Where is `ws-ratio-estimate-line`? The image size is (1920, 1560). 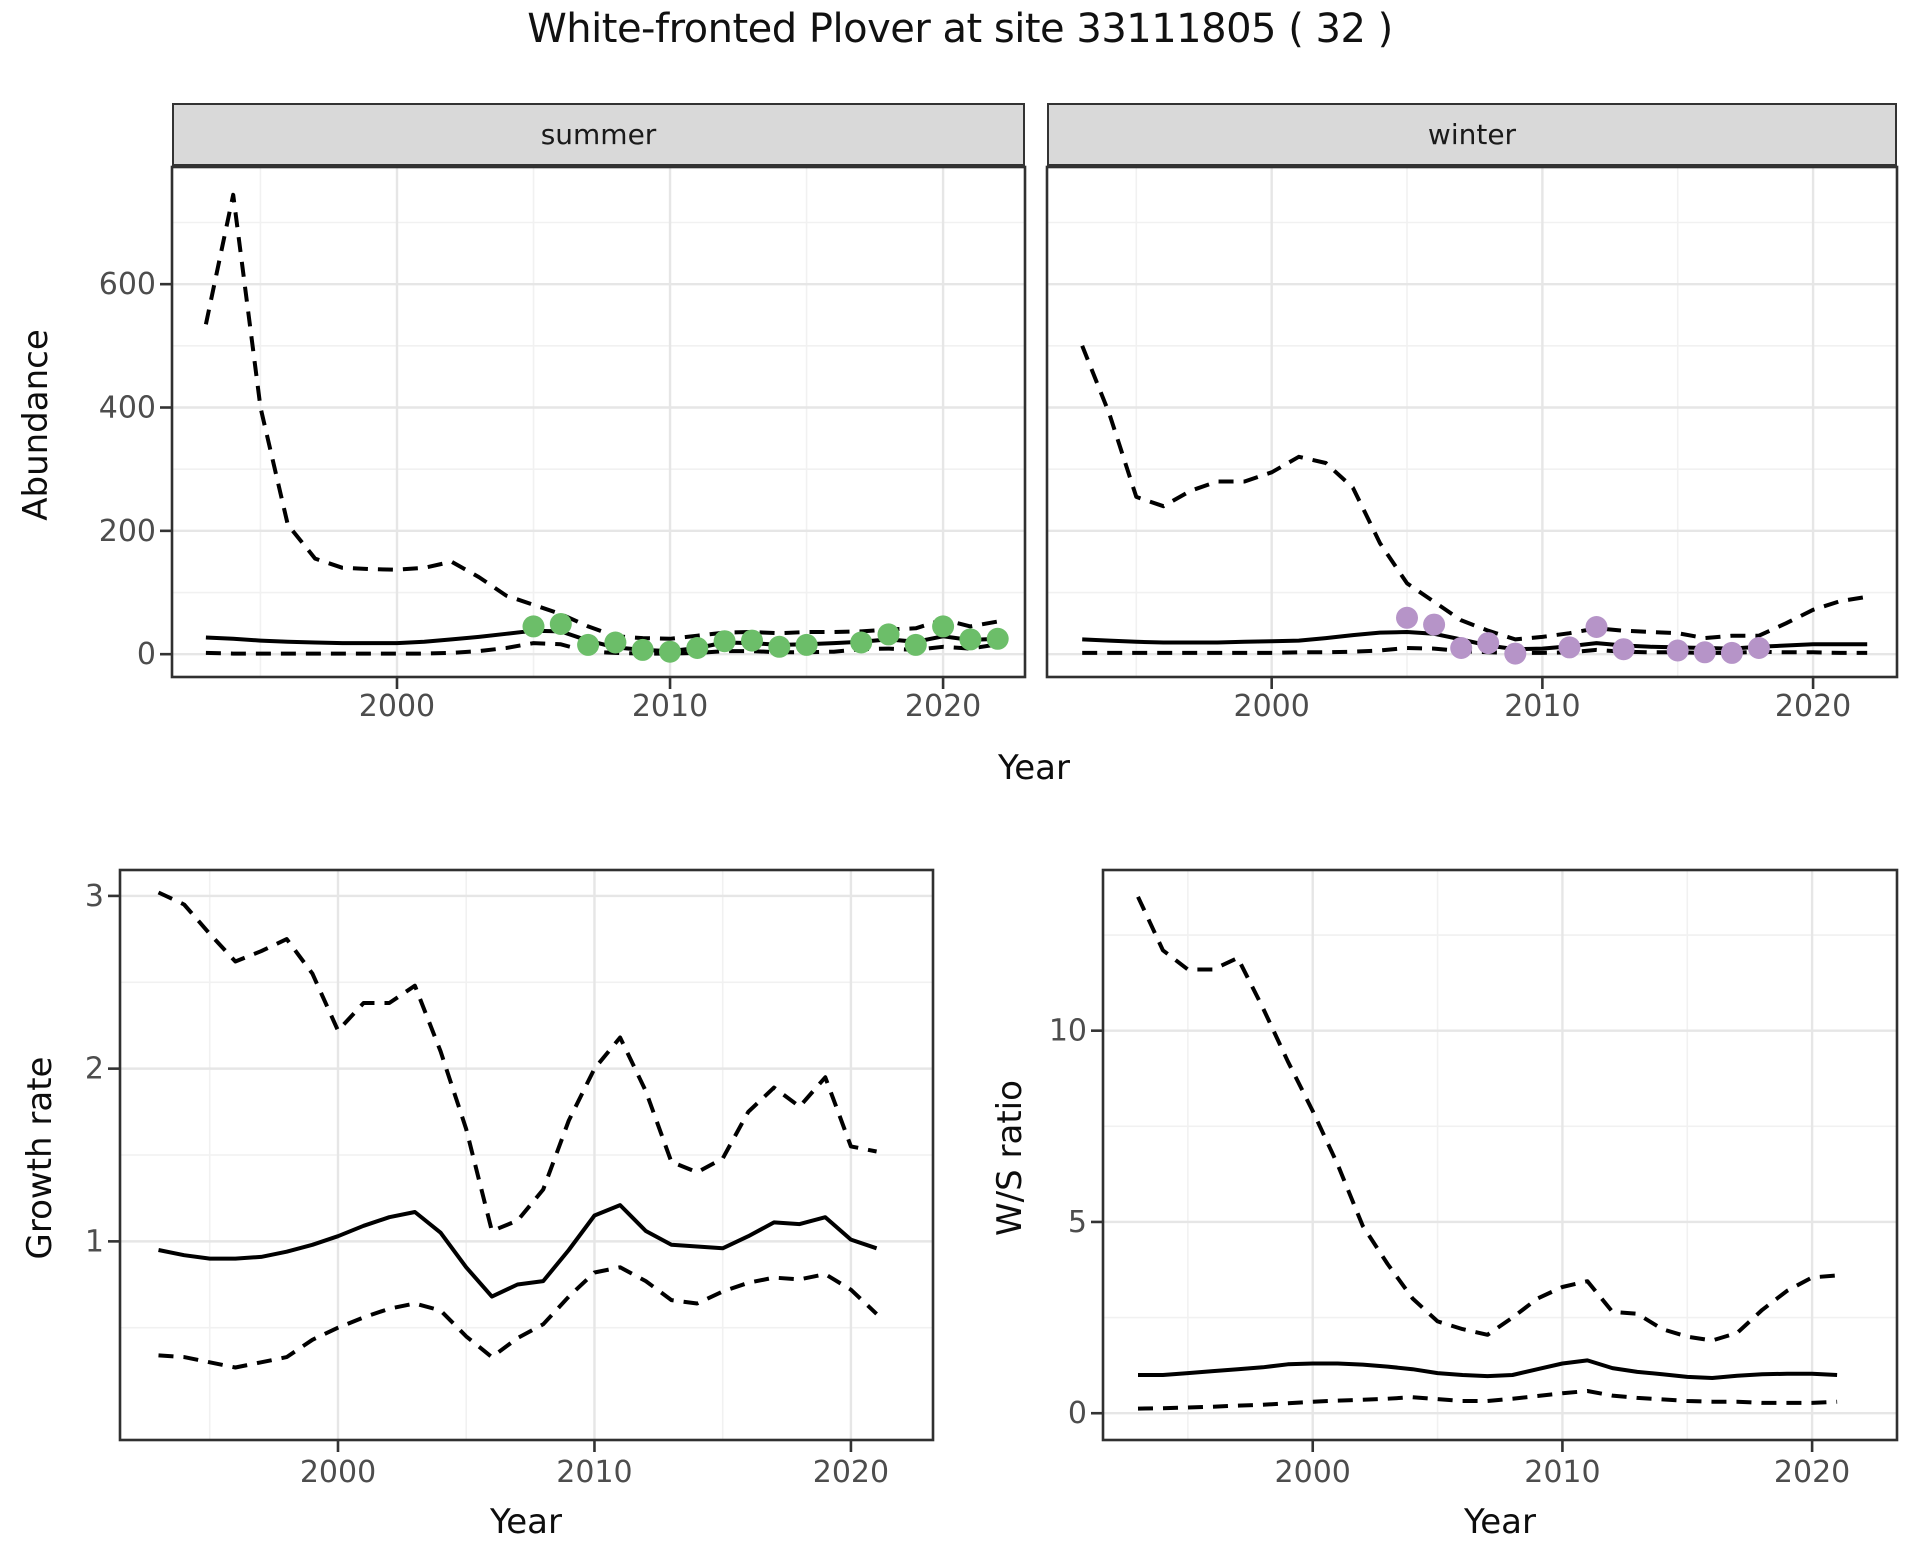
ws-ratio-estimate-line is located at coordinates (1488, 1369).